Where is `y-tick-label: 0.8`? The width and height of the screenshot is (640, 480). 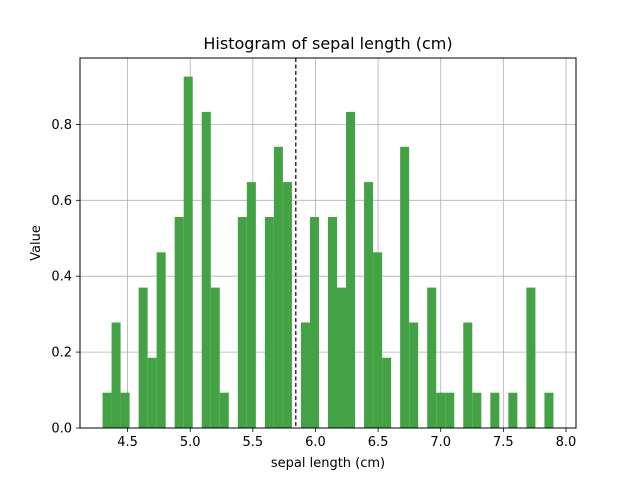
y-tick-label: 0.8 is located at coordinates (61, 125).